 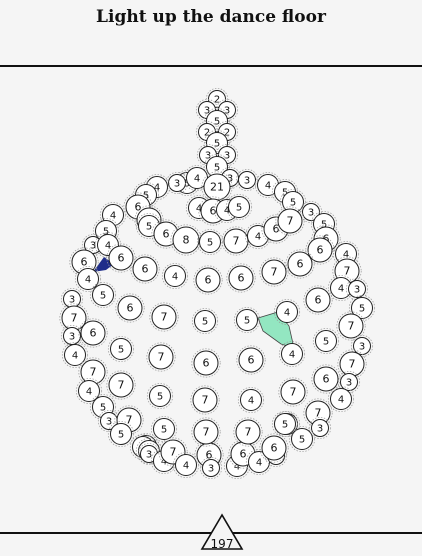 What do you see at coordinates (217, 187) in the screenshot?
I see `floor-cell: 21` at bounding box center [217, 187].